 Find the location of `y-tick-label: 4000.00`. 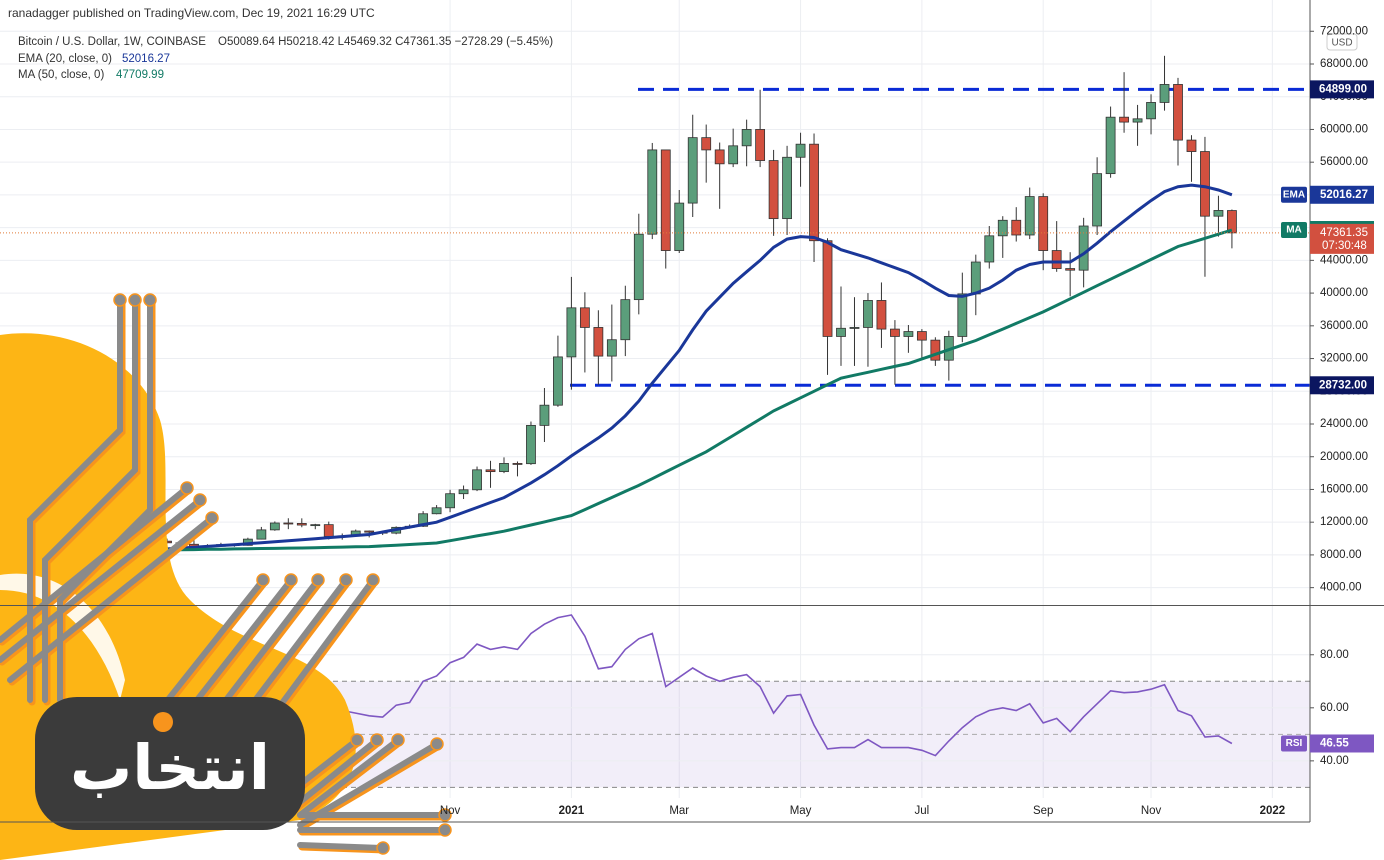

y-tick-label: 4000.00 is located at coordinates (1341, 588).